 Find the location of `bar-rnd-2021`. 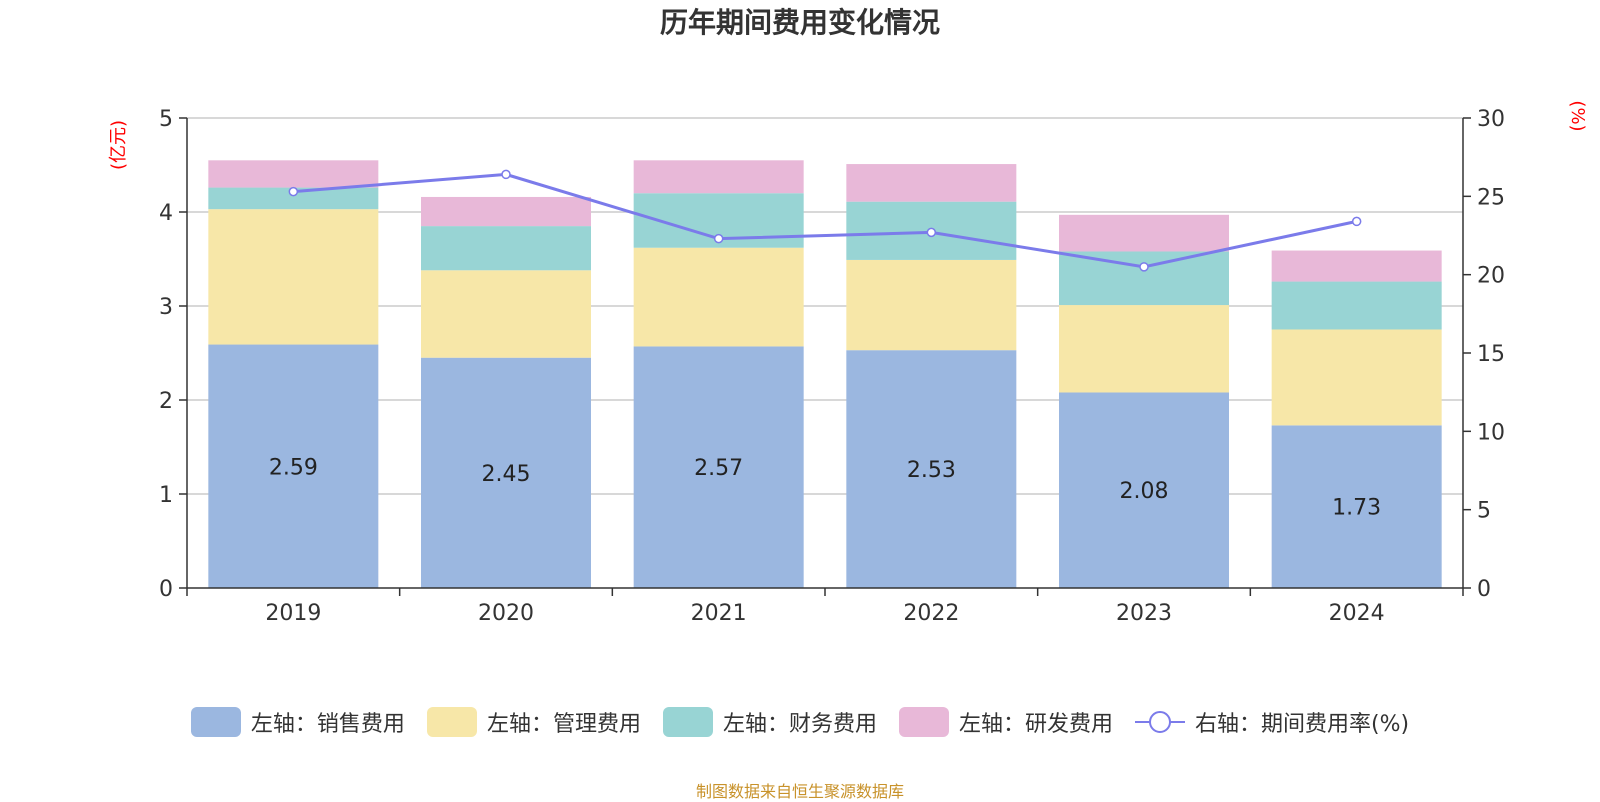

bar-rnd-2021 is located at coordinates (718, 177).